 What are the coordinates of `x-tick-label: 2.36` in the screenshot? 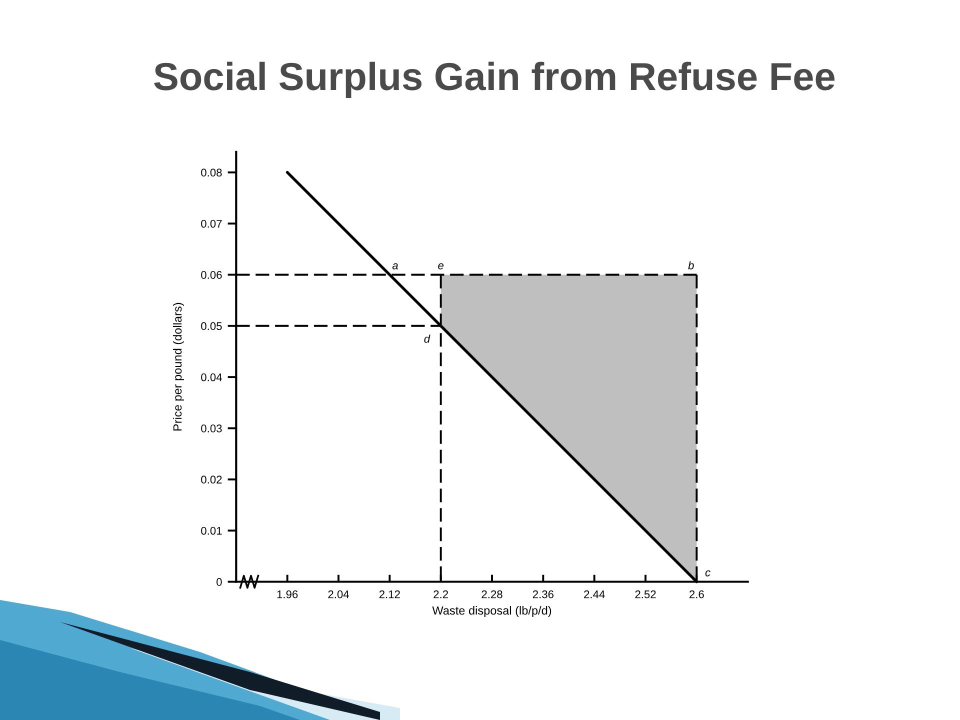 It's located at (543, 594).